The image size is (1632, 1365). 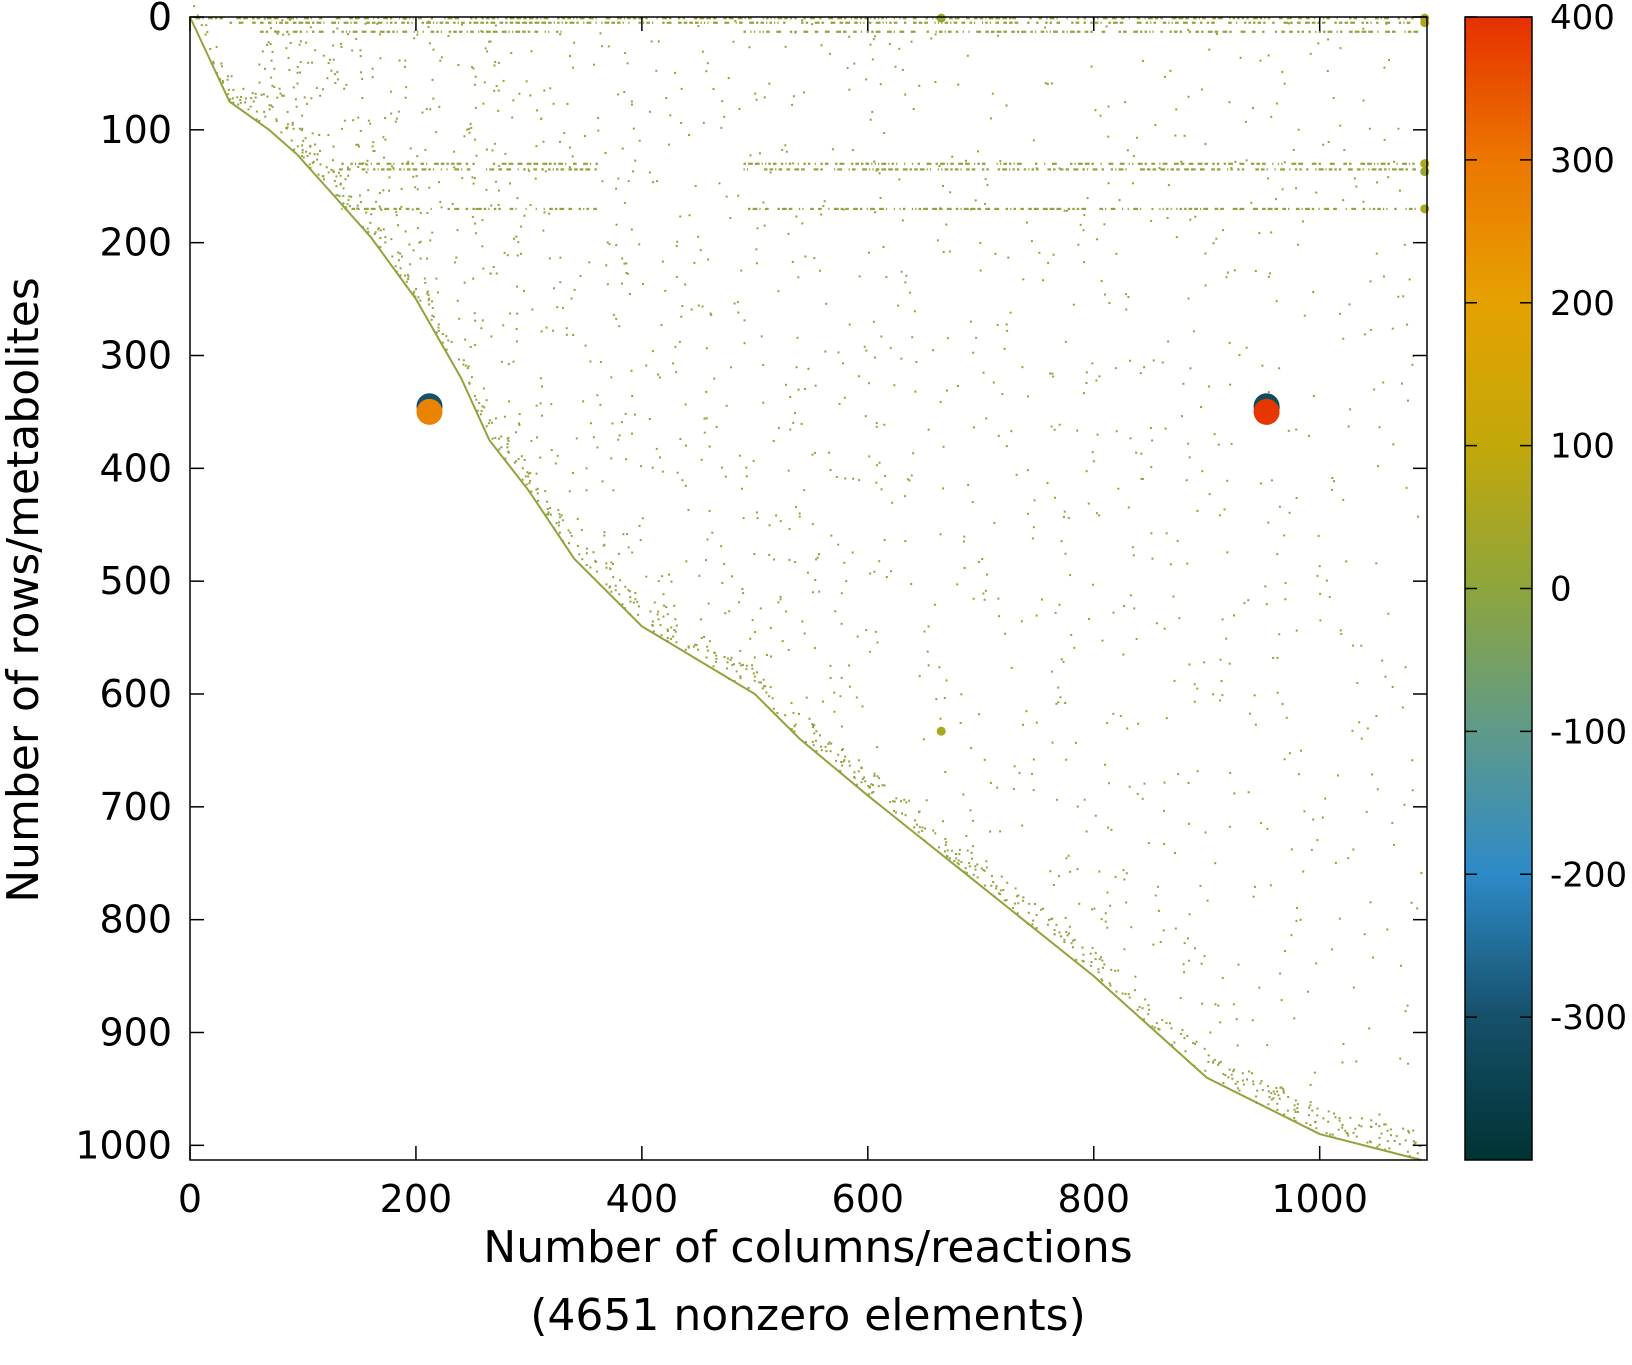 What do you see at coordinates (1582, 161) in the screenshot?
I see `colorbar-tick-label: 300` at bounding box center [1582, 161].